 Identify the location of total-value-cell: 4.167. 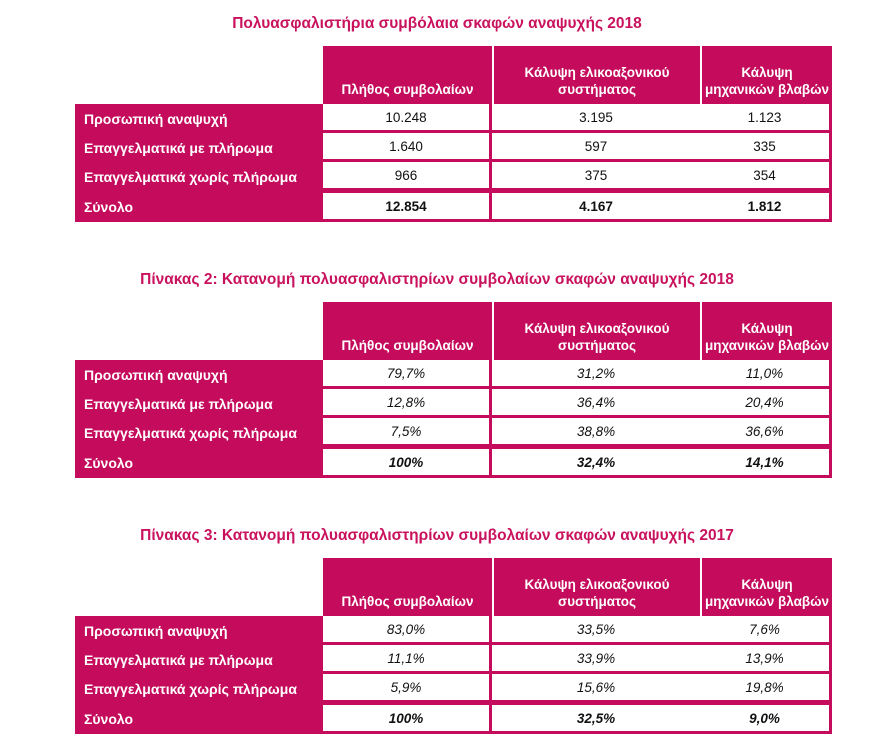
(596, 206).